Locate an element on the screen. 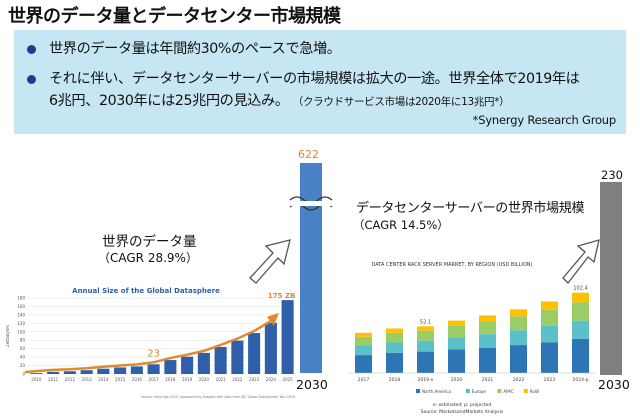 The width and height of the screenshot is (640, 417). bullet-text: それに伴い、データセンターサーバーの市場規模は拡大の一途。世界全体で2019年は is located at coordinates (314, 79).